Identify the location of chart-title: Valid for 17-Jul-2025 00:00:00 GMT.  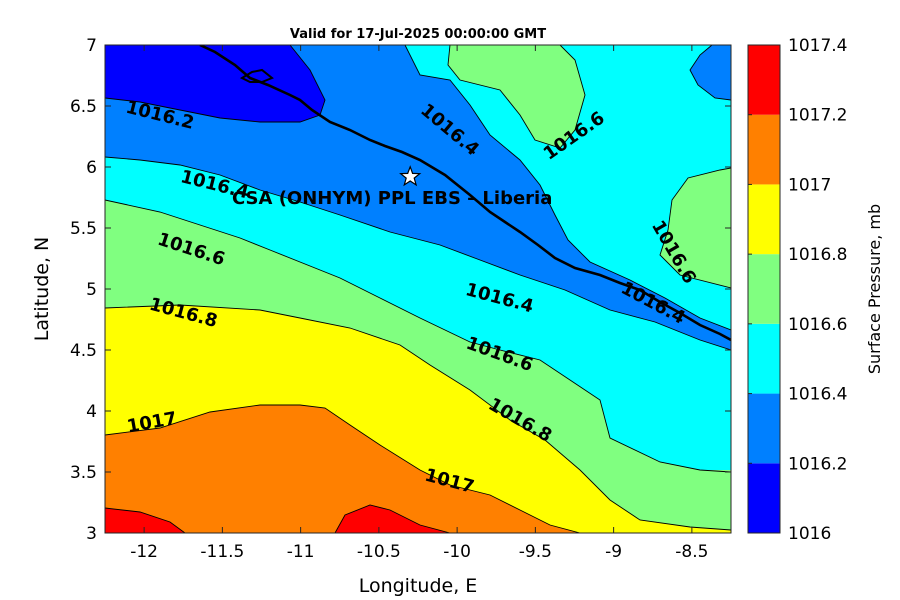
(418, 34).